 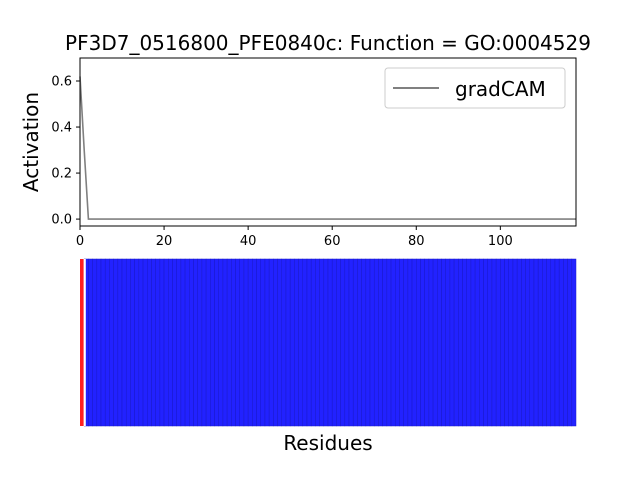 What do you see at coordinates (61, 220) in the screenshot?
I see `y-tick-label: 0.0` at bounding box center [61, 220].